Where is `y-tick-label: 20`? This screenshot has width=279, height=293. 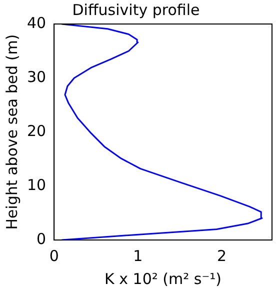
y-tick-label: 20 is located at coordinates (36, 131).